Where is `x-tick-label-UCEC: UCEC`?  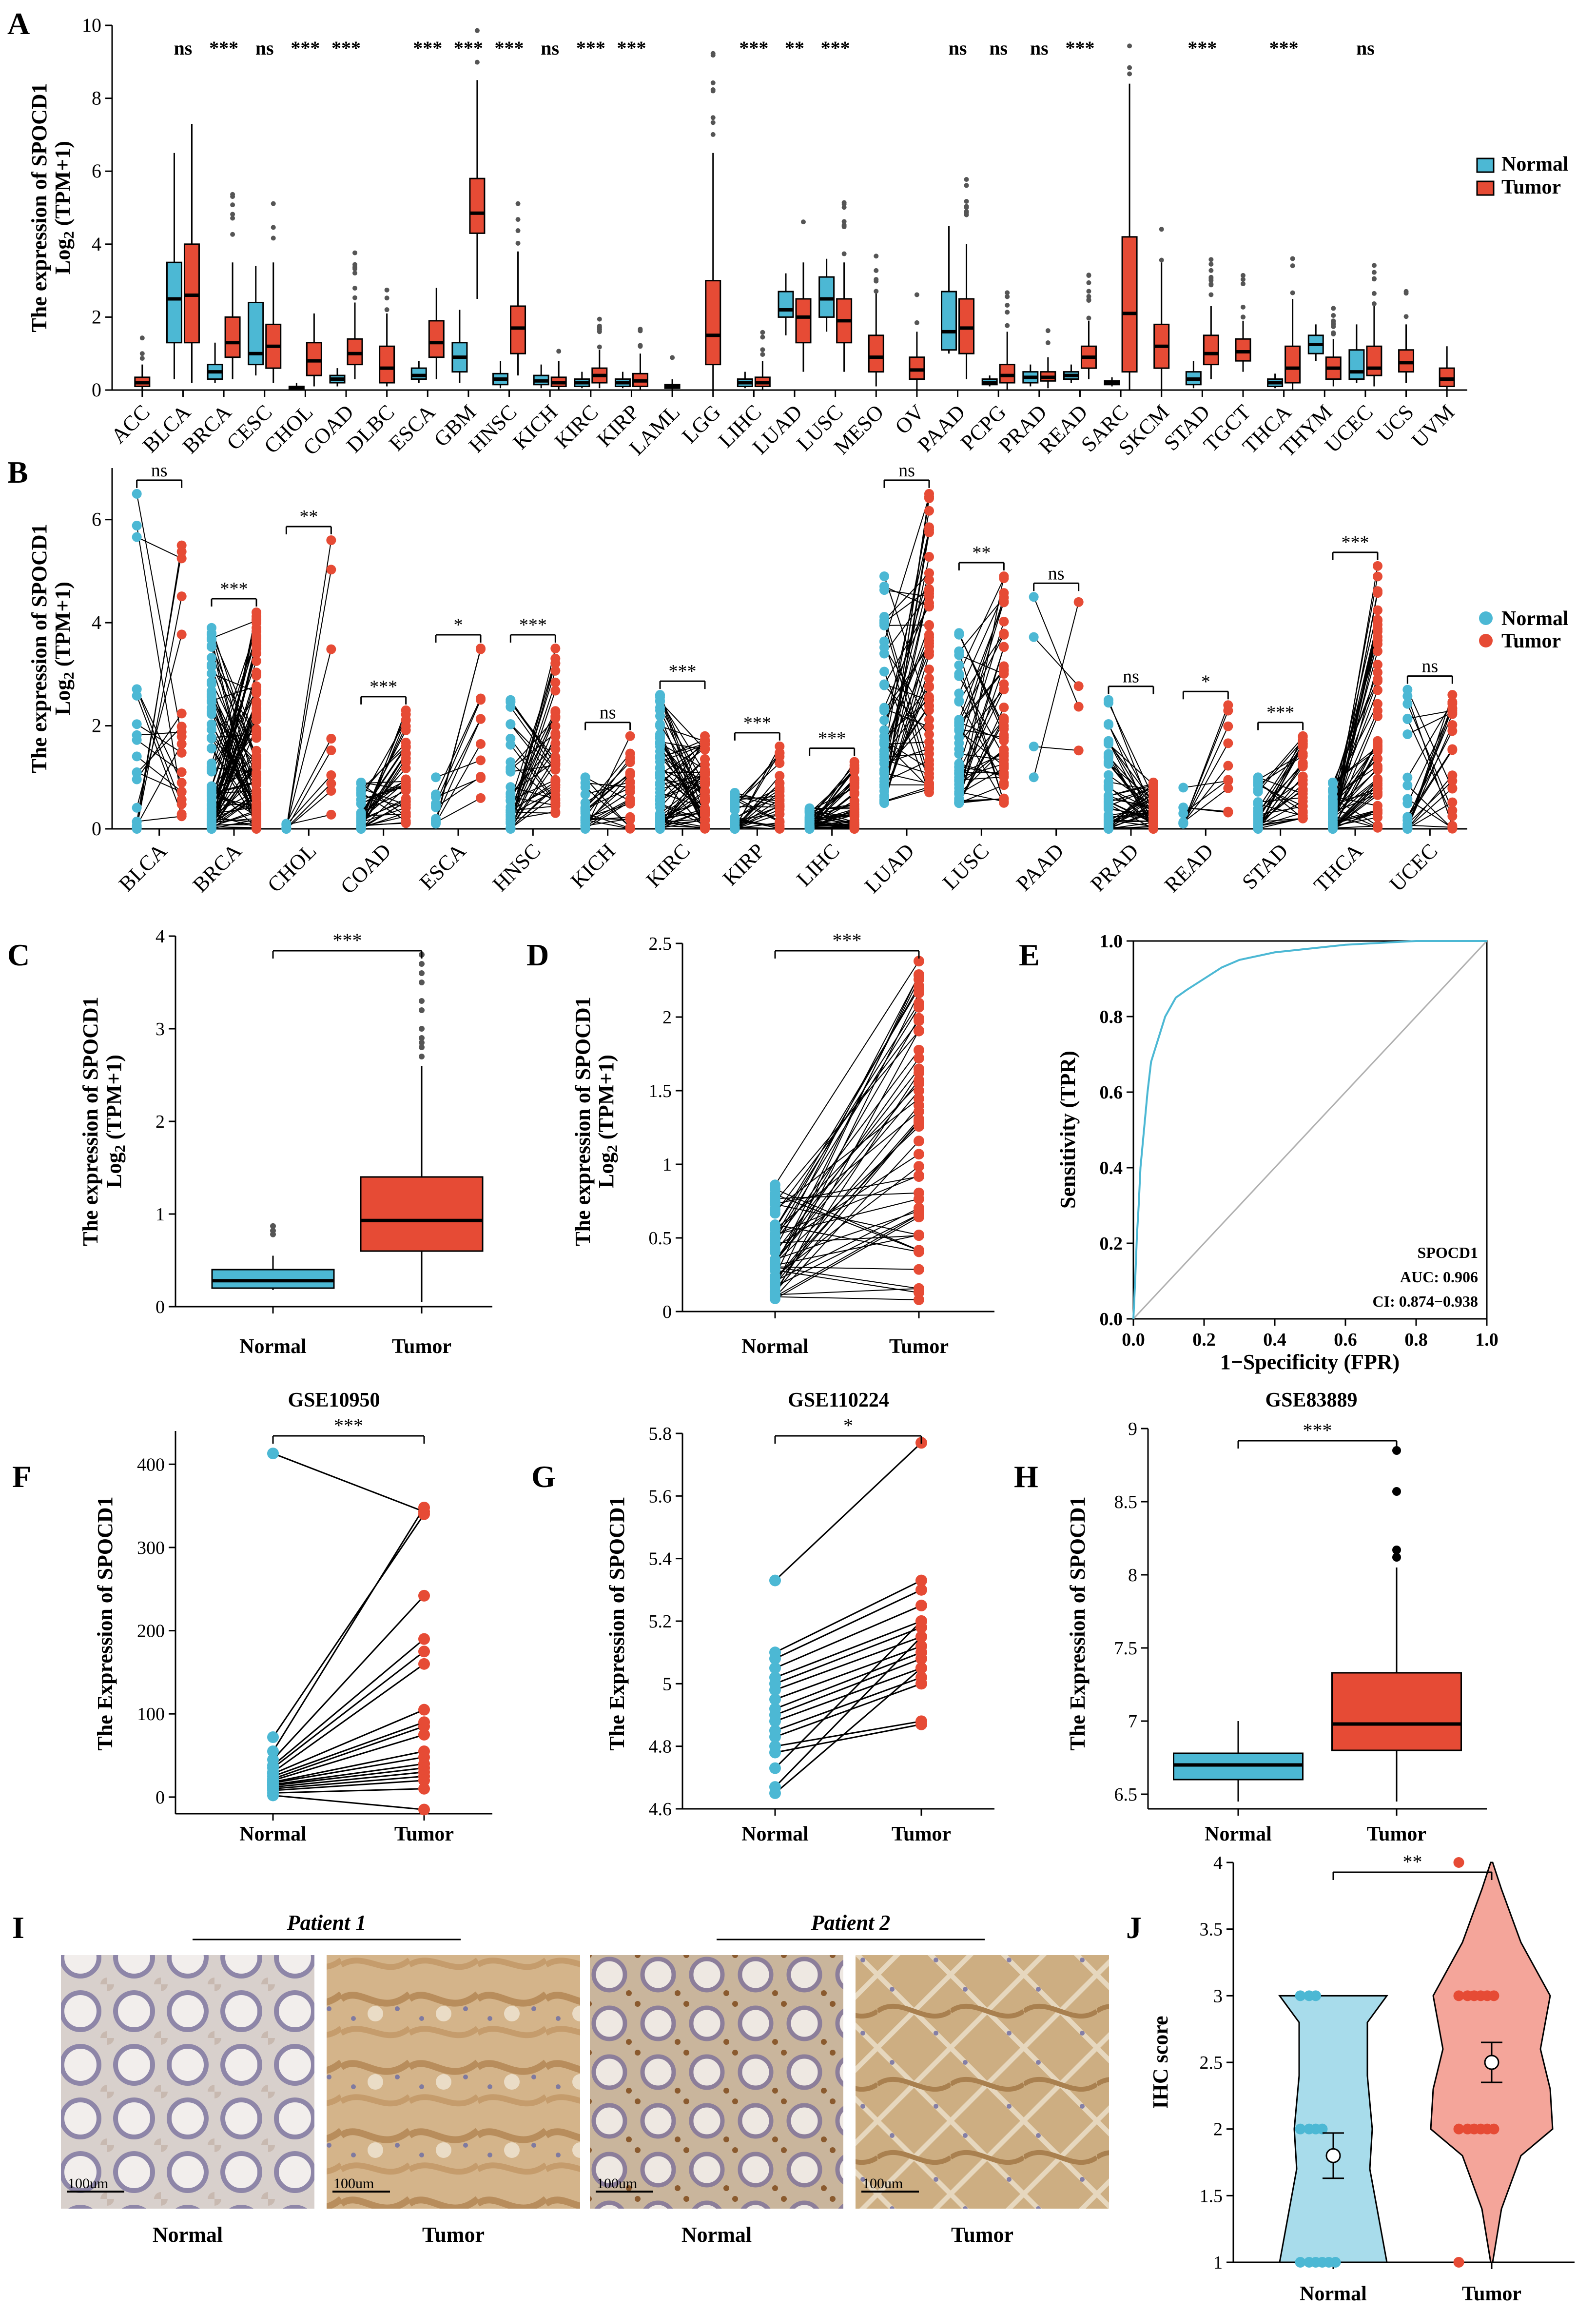 x-tick-label-UCEC: UCEC is located at coordinates (1414, 867).